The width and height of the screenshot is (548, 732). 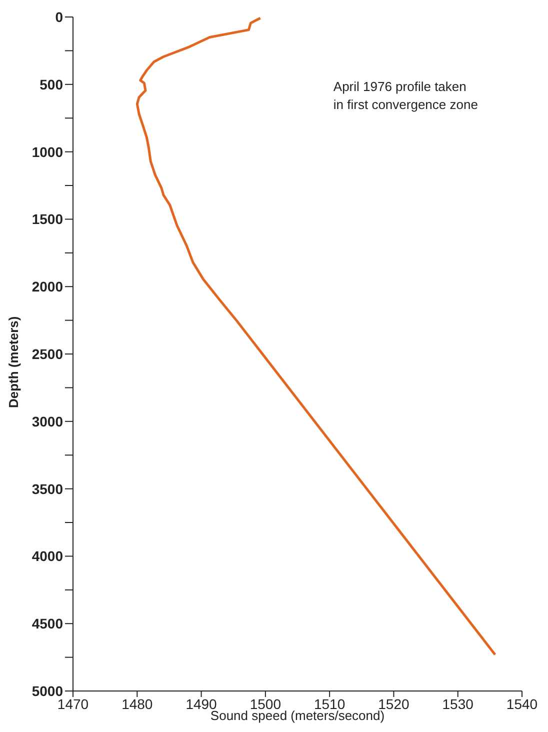 What do you see at coordinates (48, 488) in the screenshot?
I see `y-tick-label: 3500` at bounding box center [48, 488].